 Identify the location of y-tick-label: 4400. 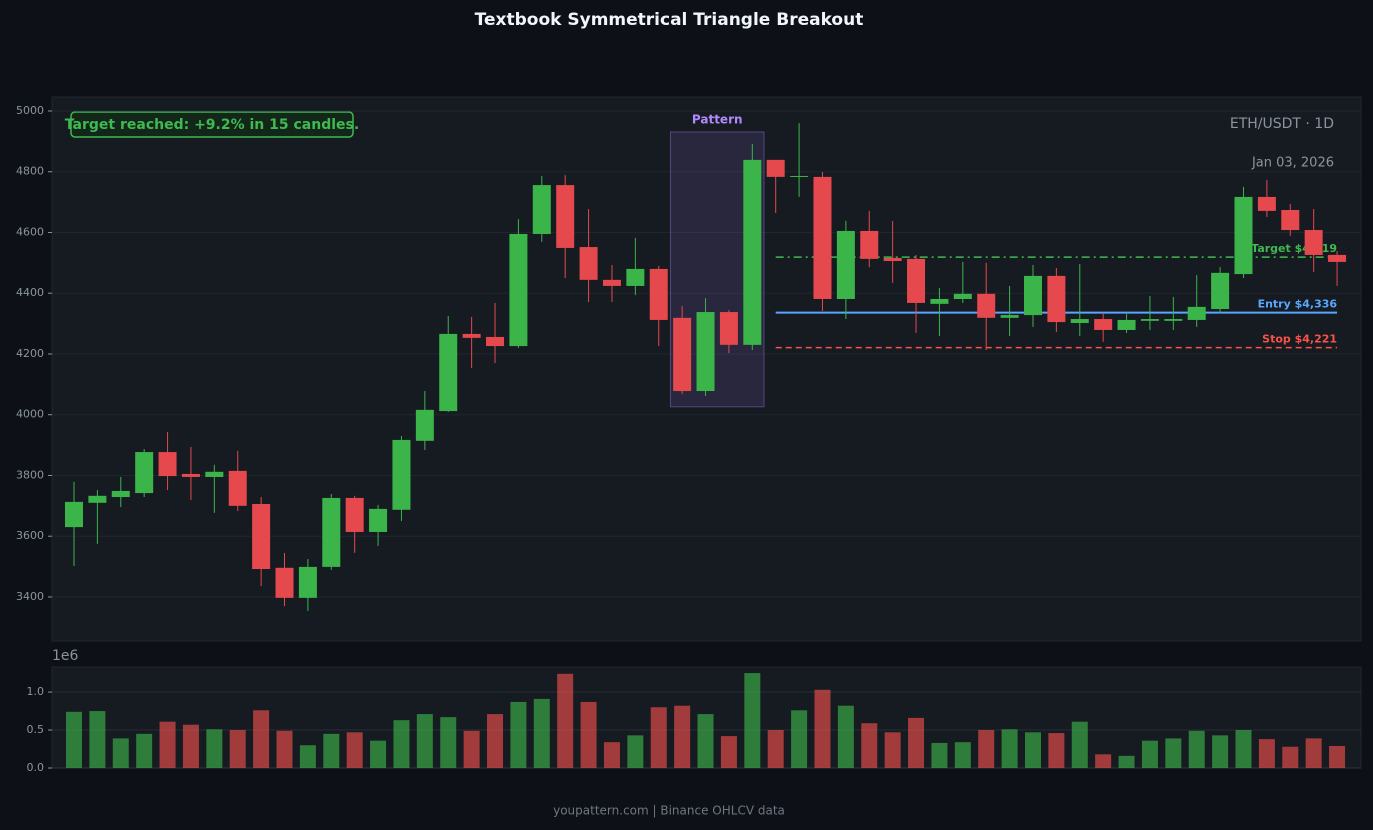
(30, 292).